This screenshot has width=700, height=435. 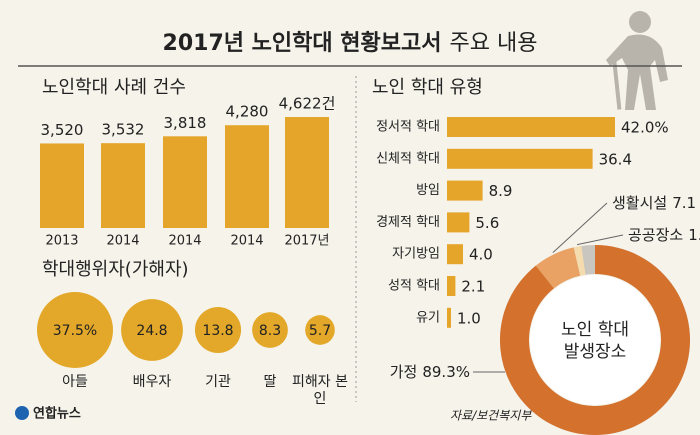 I want to click on category-label: 성적 학대, so click(x=414, y=286).